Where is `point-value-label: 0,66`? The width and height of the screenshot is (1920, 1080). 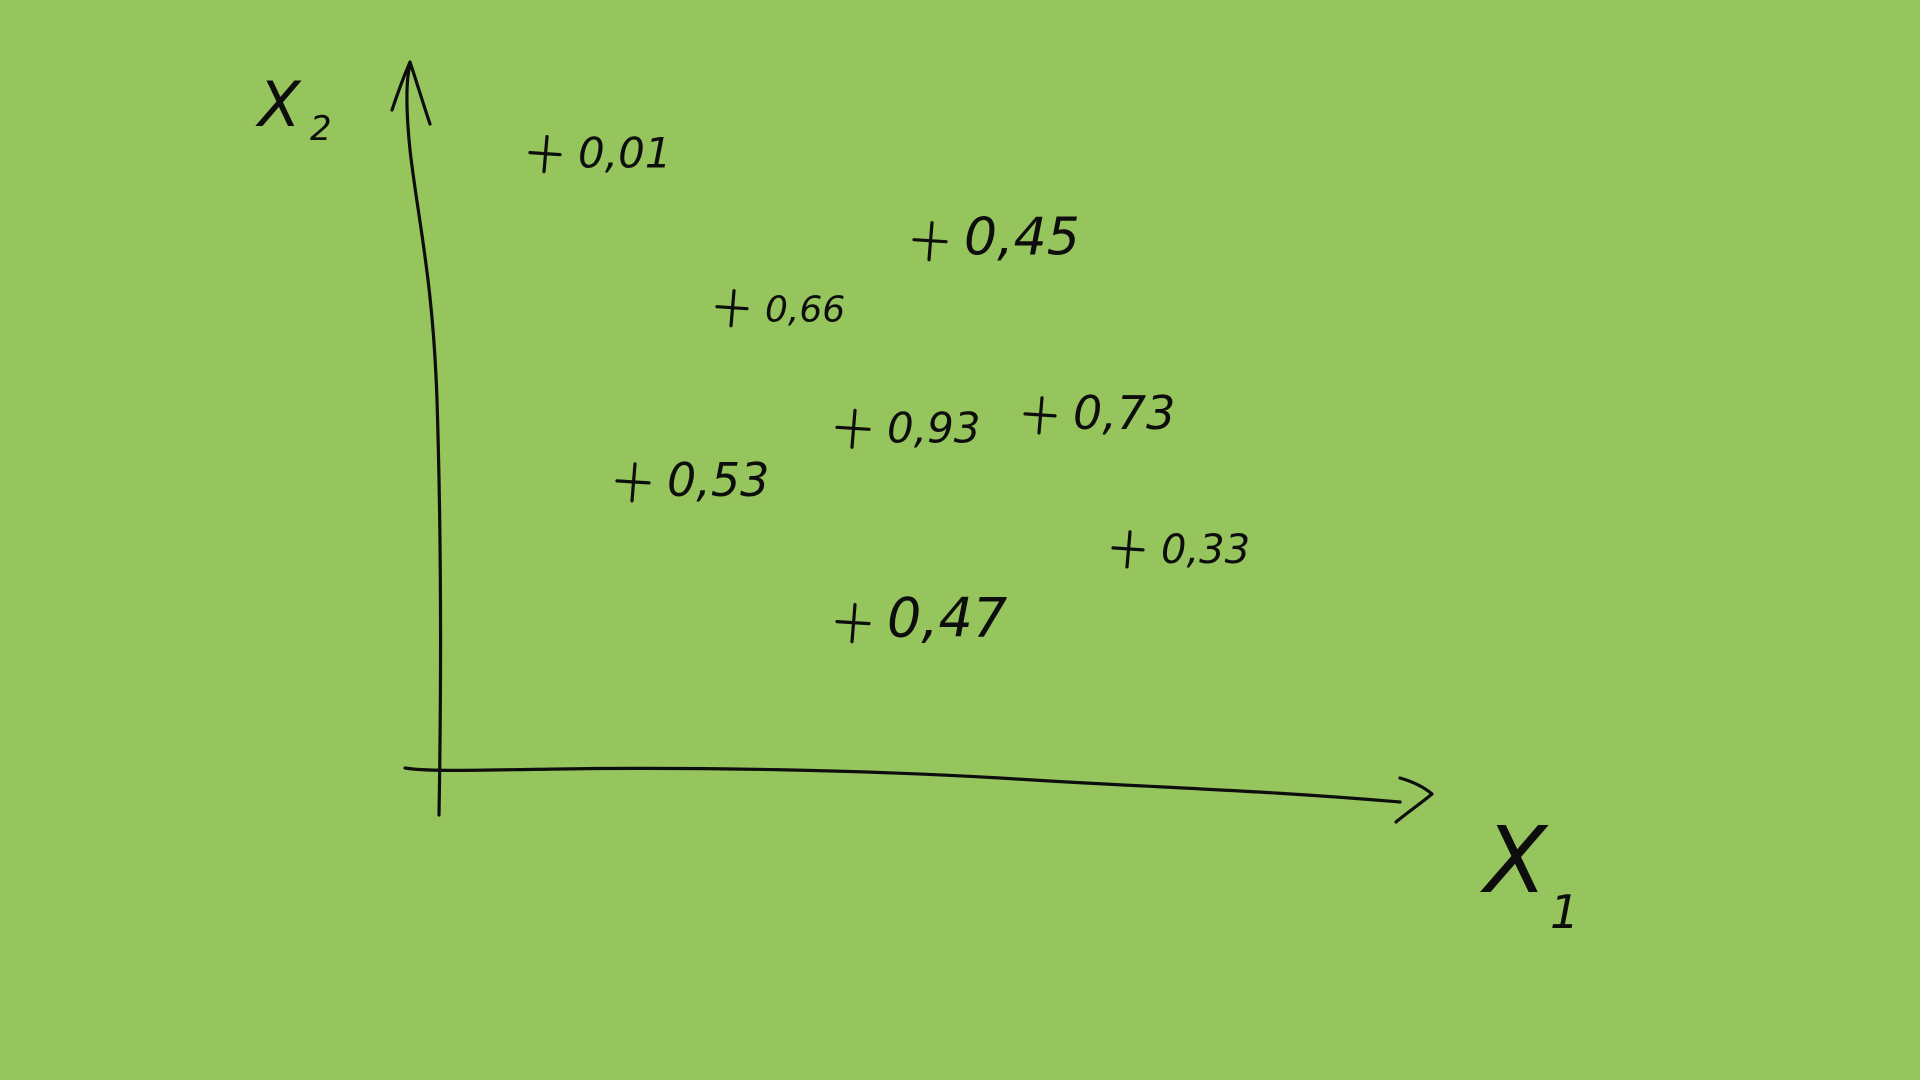 point-value-label: 0,66 is located at coordinates (805, 310).